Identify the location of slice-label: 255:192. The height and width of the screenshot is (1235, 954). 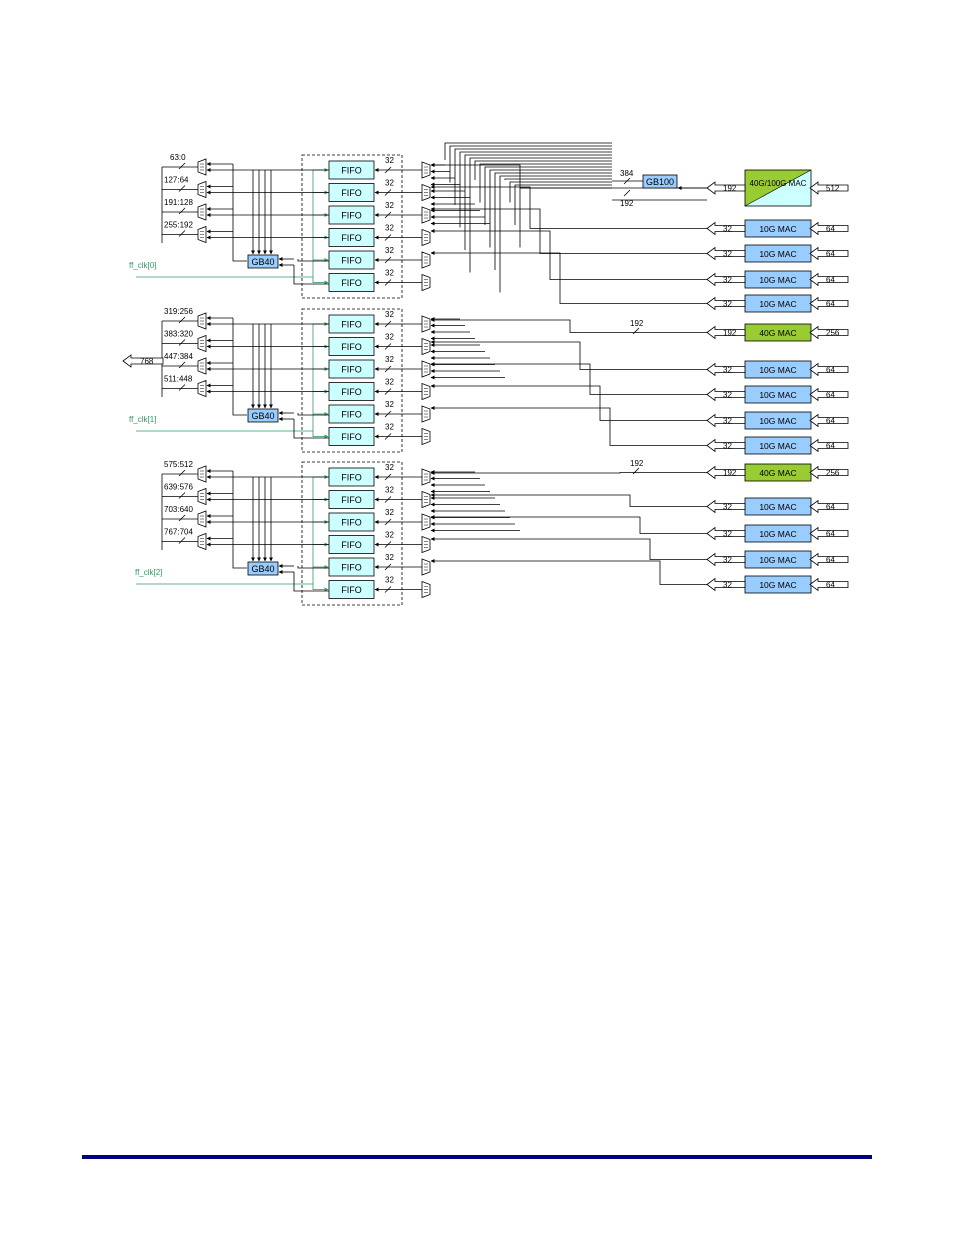
(178, 225).